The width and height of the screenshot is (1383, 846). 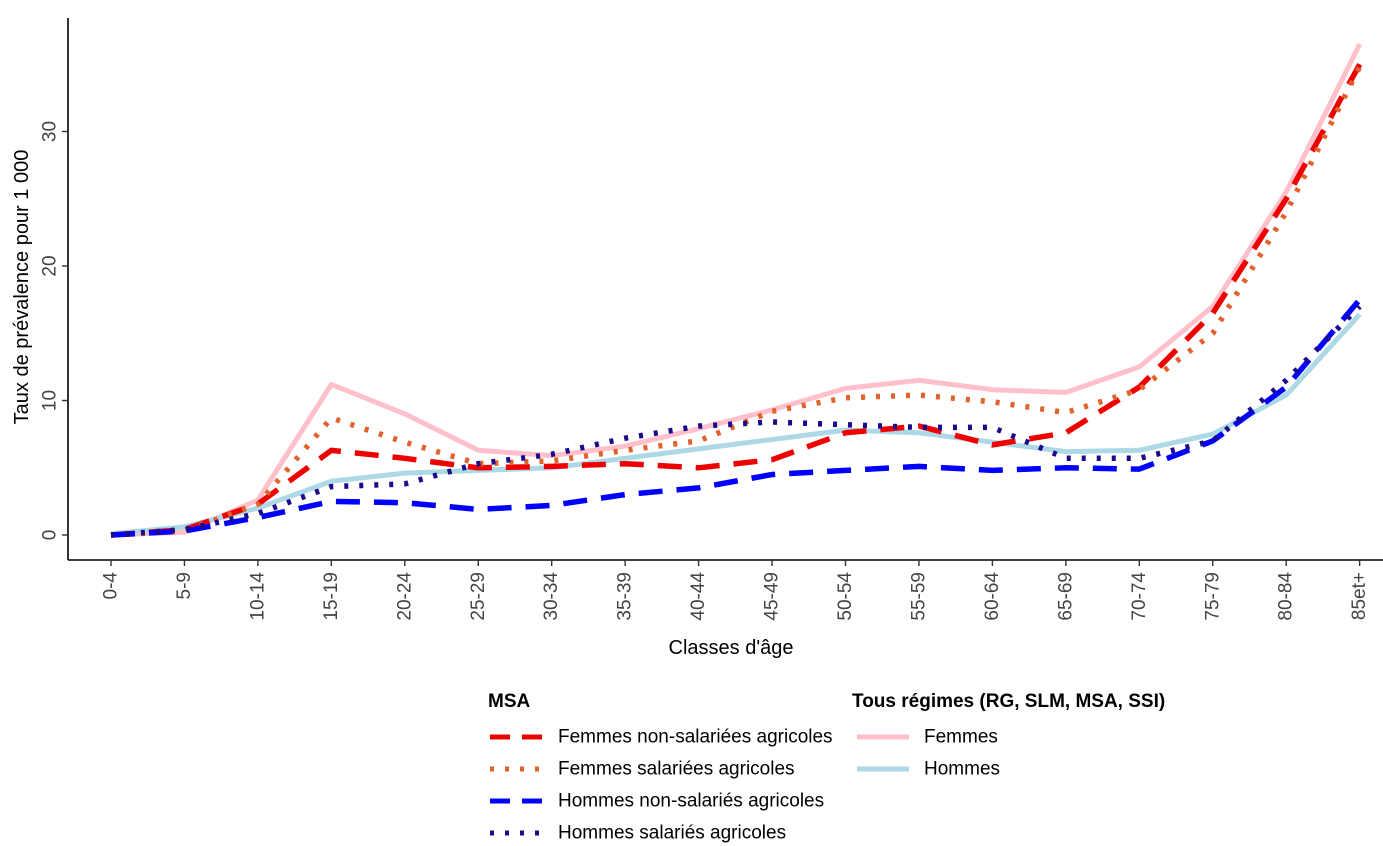 I want to click on legend-label: Hommes non-salariés agricoles, so click(x=691, y=801).